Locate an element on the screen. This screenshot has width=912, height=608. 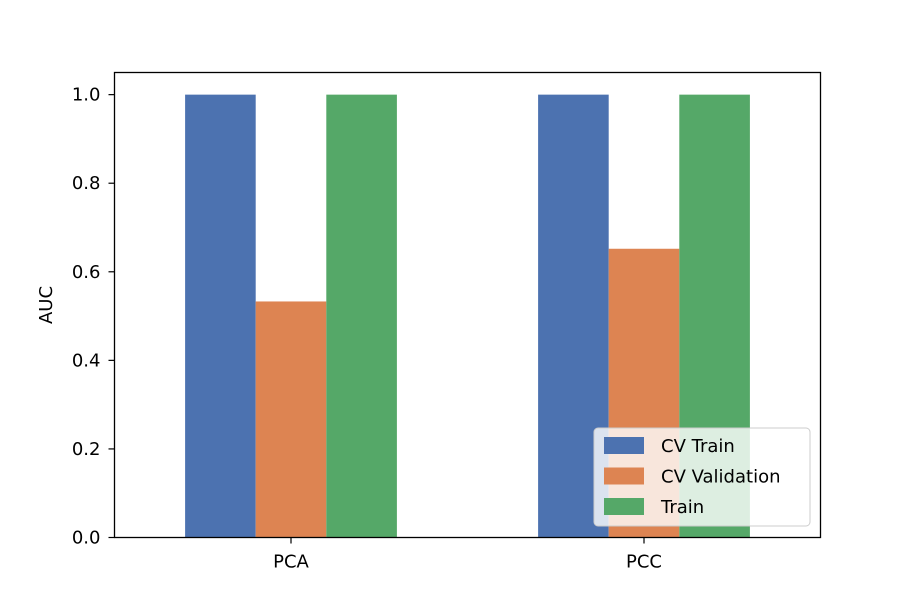
legend-label-cv-validation: CV Validation is located at coordinates (721, 477).